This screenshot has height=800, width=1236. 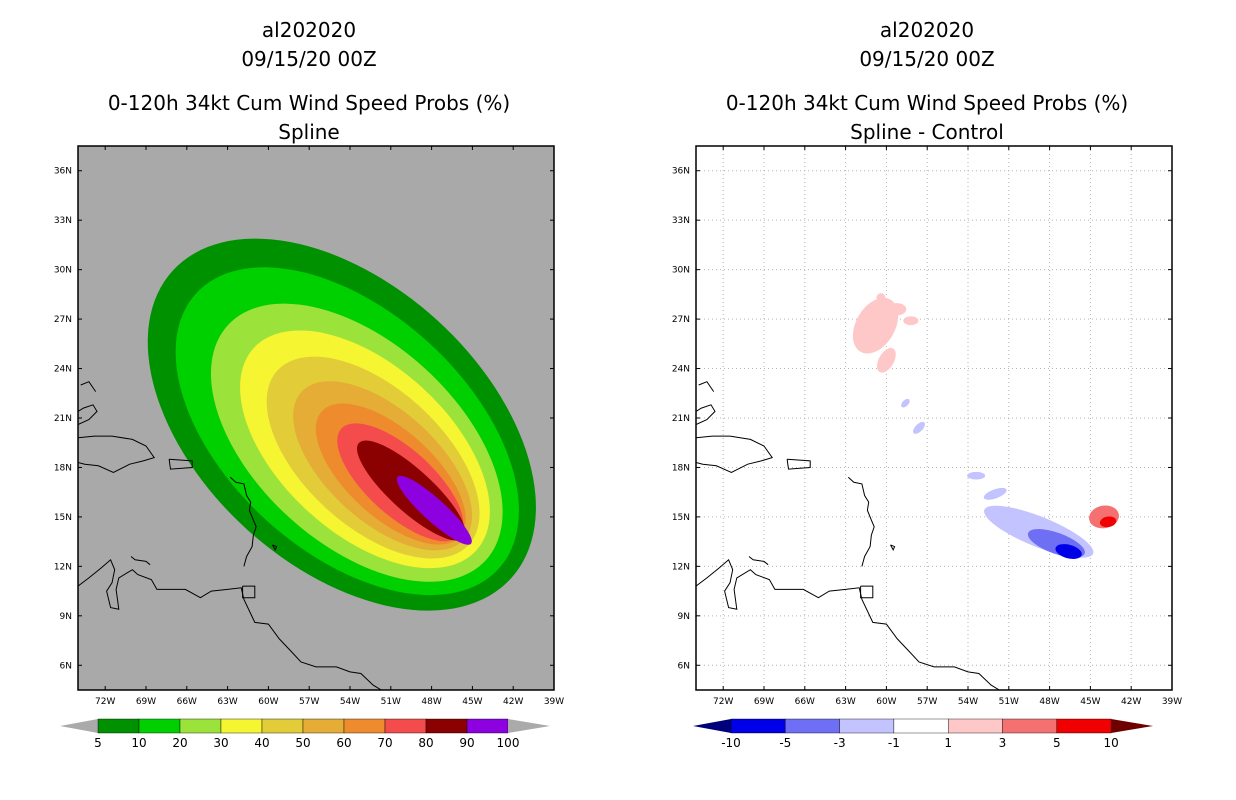 What do you see at coordinates (466, 743) in the screenshot?
I see `colorbar-label: 90` at bounding box center [466, 743].